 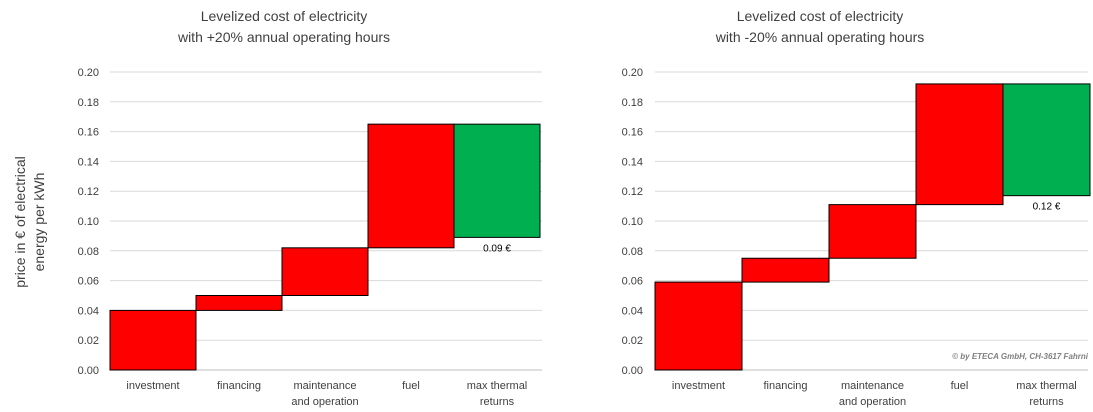 What do you see at coordinates (283, 37) in the screenshot?
I see `chart-title-line-2: with +20% annual operating hours` at bounding box center [283, 37].